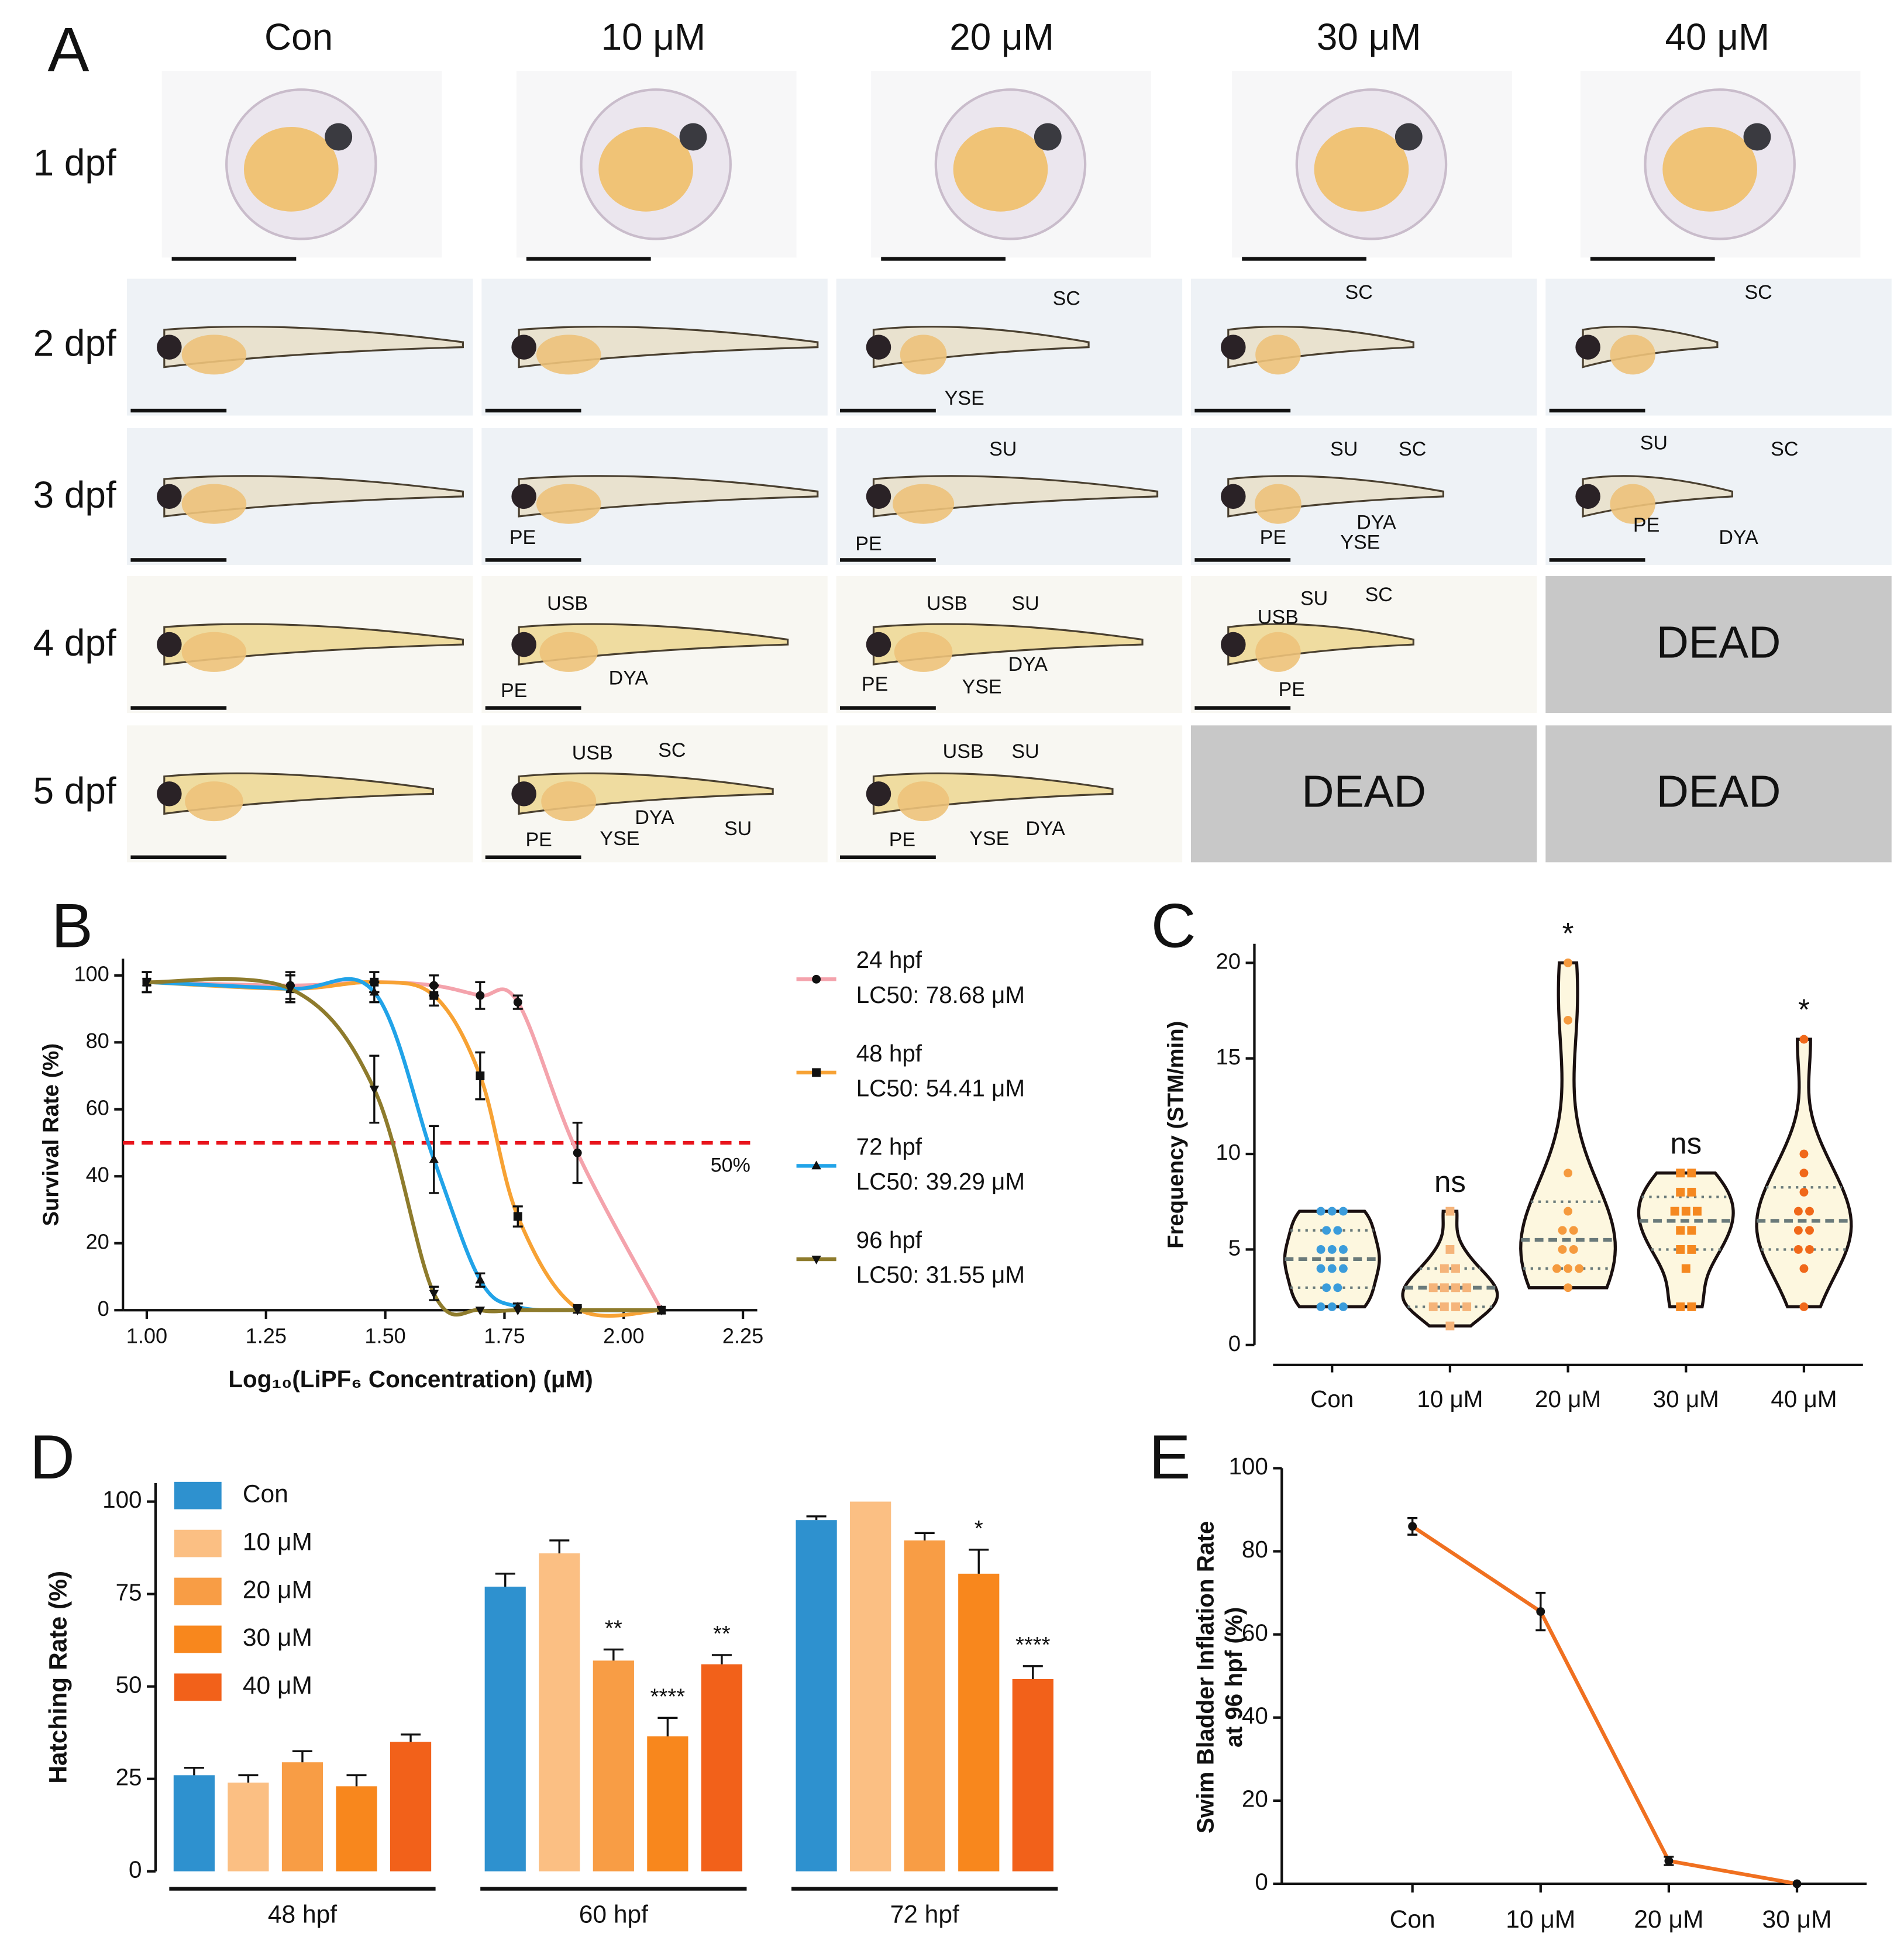 Image resolution: width=1904 pixels, height=1944 pixels. Describe the element at coordinates (1686, 1240) in the screenshot. I see `violin` at that location.